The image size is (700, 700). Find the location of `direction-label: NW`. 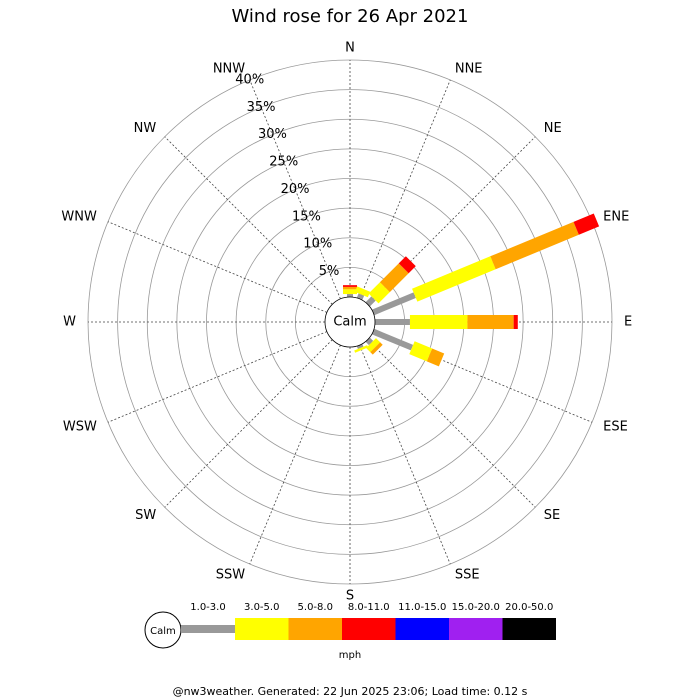

direction-label: NW is located at coordinates (145, 128).